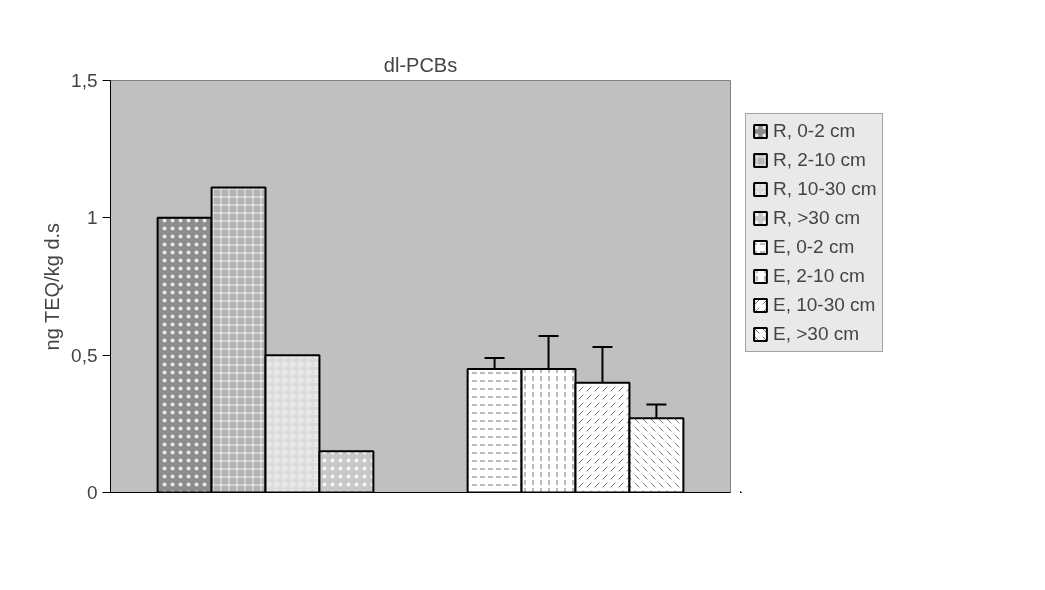  What do you see at coordinates (84, 355) in the screenshot?
I see `y-tick-label: 0,5` at bounding box center [84, 355].